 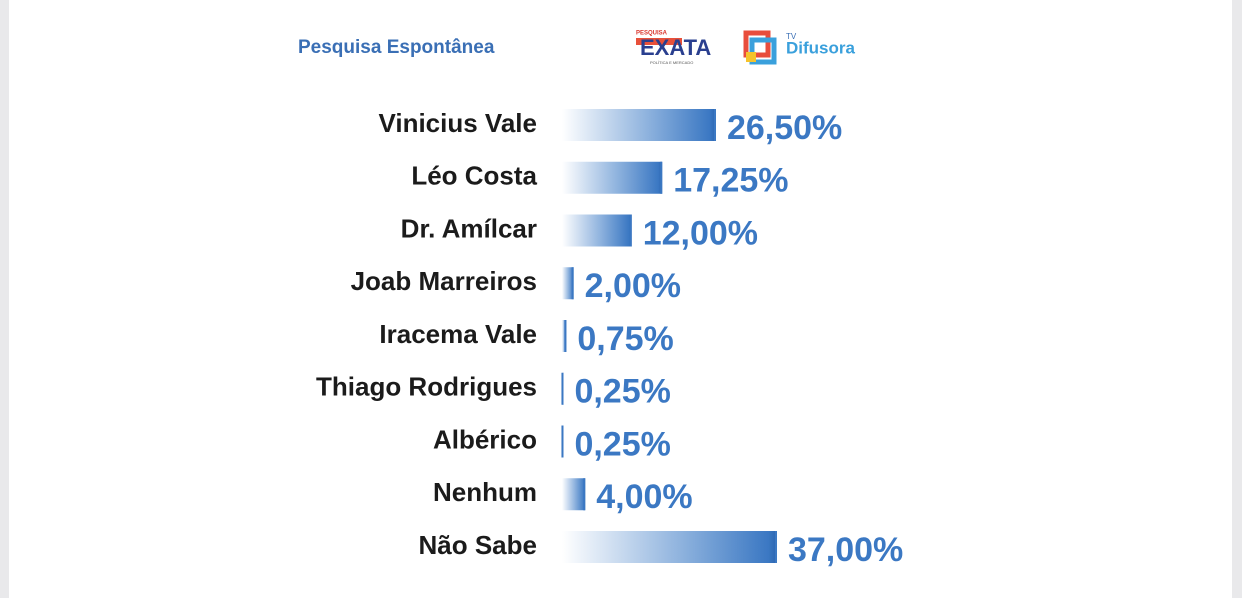 I want to click on logo-text: POLÍTICA E MERCADO, so click(x=671, y=62).